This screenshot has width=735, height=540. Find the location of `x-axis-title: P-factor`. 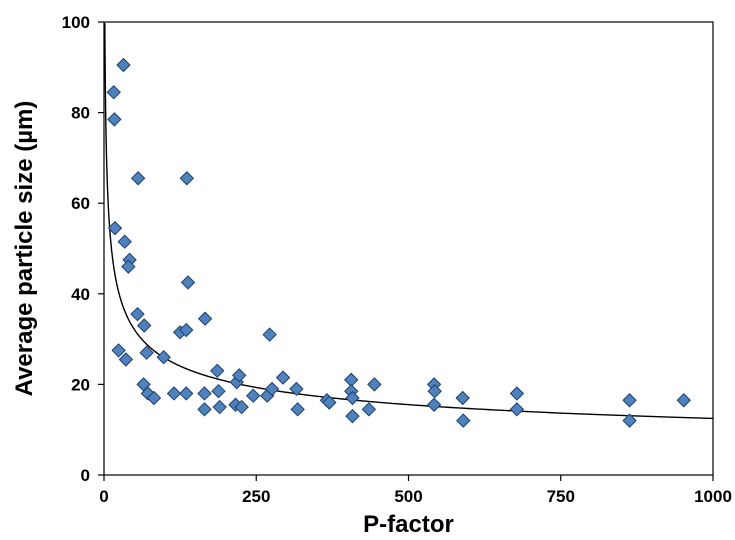

x-axis-title: P-factor is located at coordinates (408, 524).